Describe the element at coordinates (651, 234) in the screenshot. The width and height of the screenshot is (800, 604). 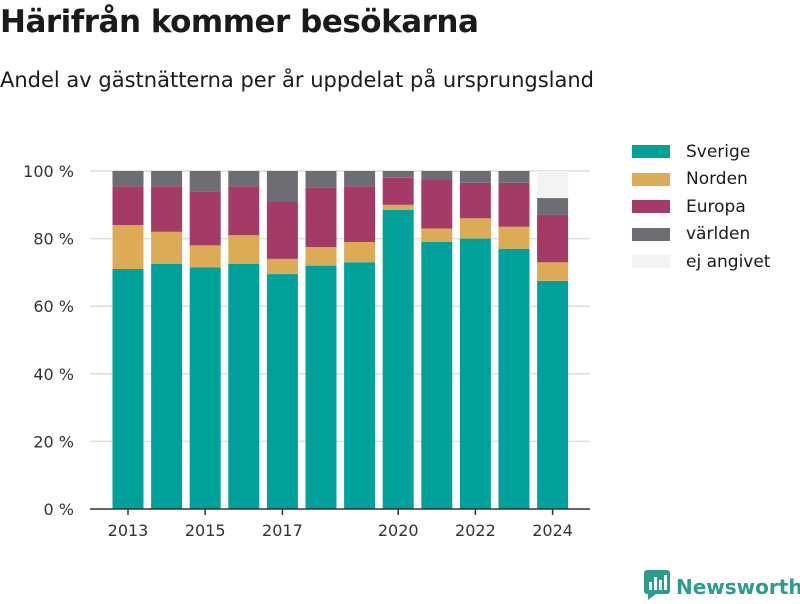
I see `legend-swatch-varlden` at that location.